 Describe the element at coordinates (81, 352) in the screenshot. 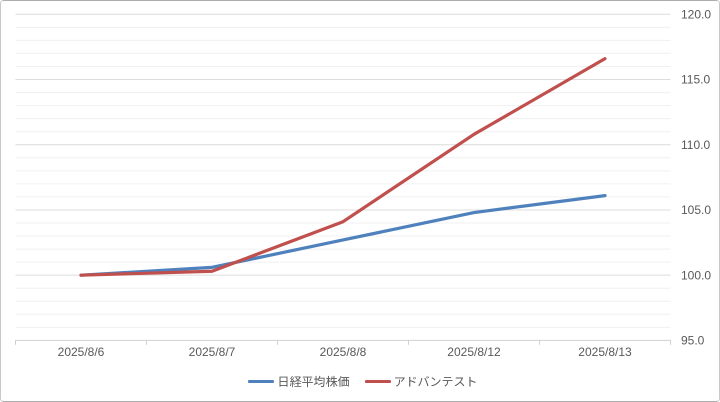

I see `x-axis-label: 2025/8/6` at that location.